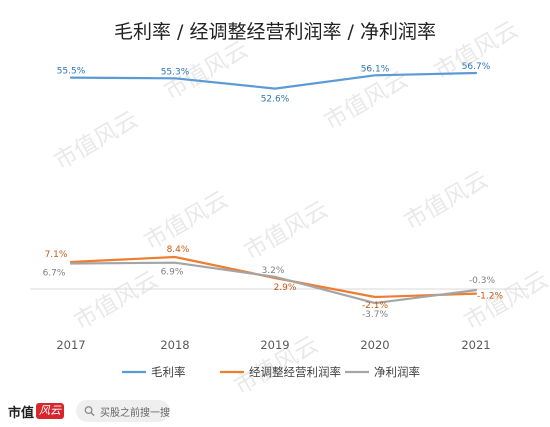 The width and height of the screenshot is (550, 427). What do you see at coordinates (70, 345) in the screenshot?
I see `x-tick-label: 2017` at bounding box center [70, 345].